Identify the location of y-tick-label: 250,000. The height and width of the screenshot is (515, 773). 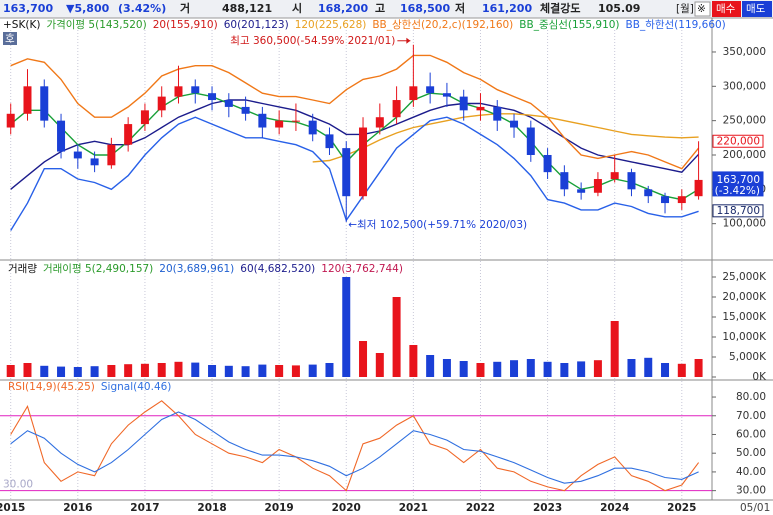
(744, 121).